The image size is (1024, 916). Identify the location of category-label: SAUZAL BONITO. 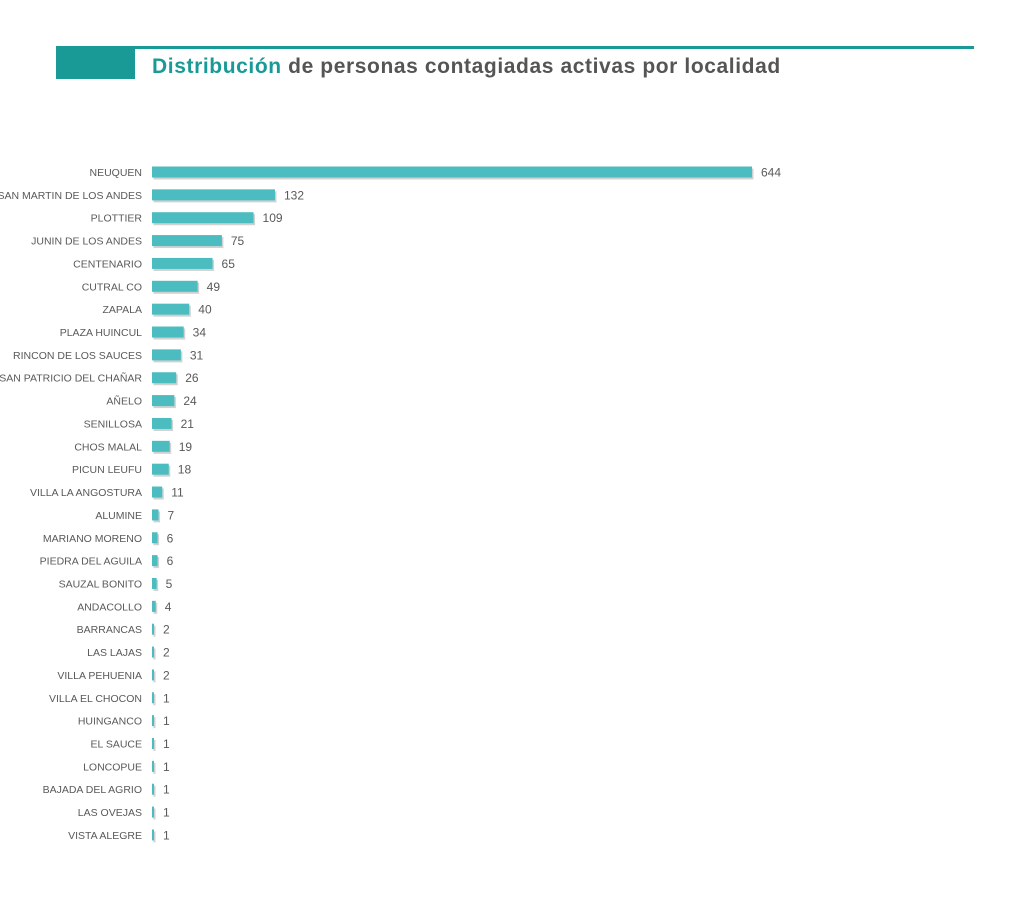
(100, 584).